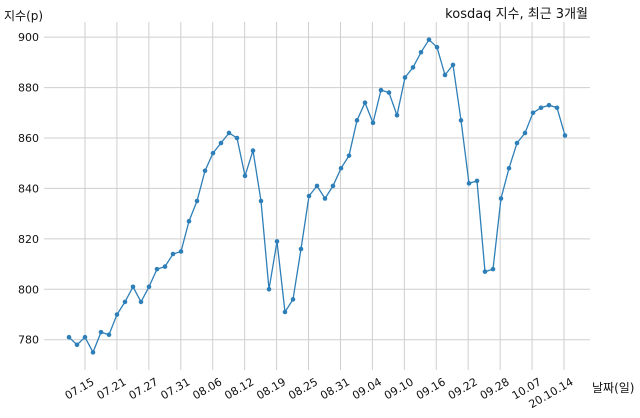 The image size is (640, 418). Describe the element at coordinates (463, 388) in the screenshot. I see `x-tick-label: 09.22` at that location.